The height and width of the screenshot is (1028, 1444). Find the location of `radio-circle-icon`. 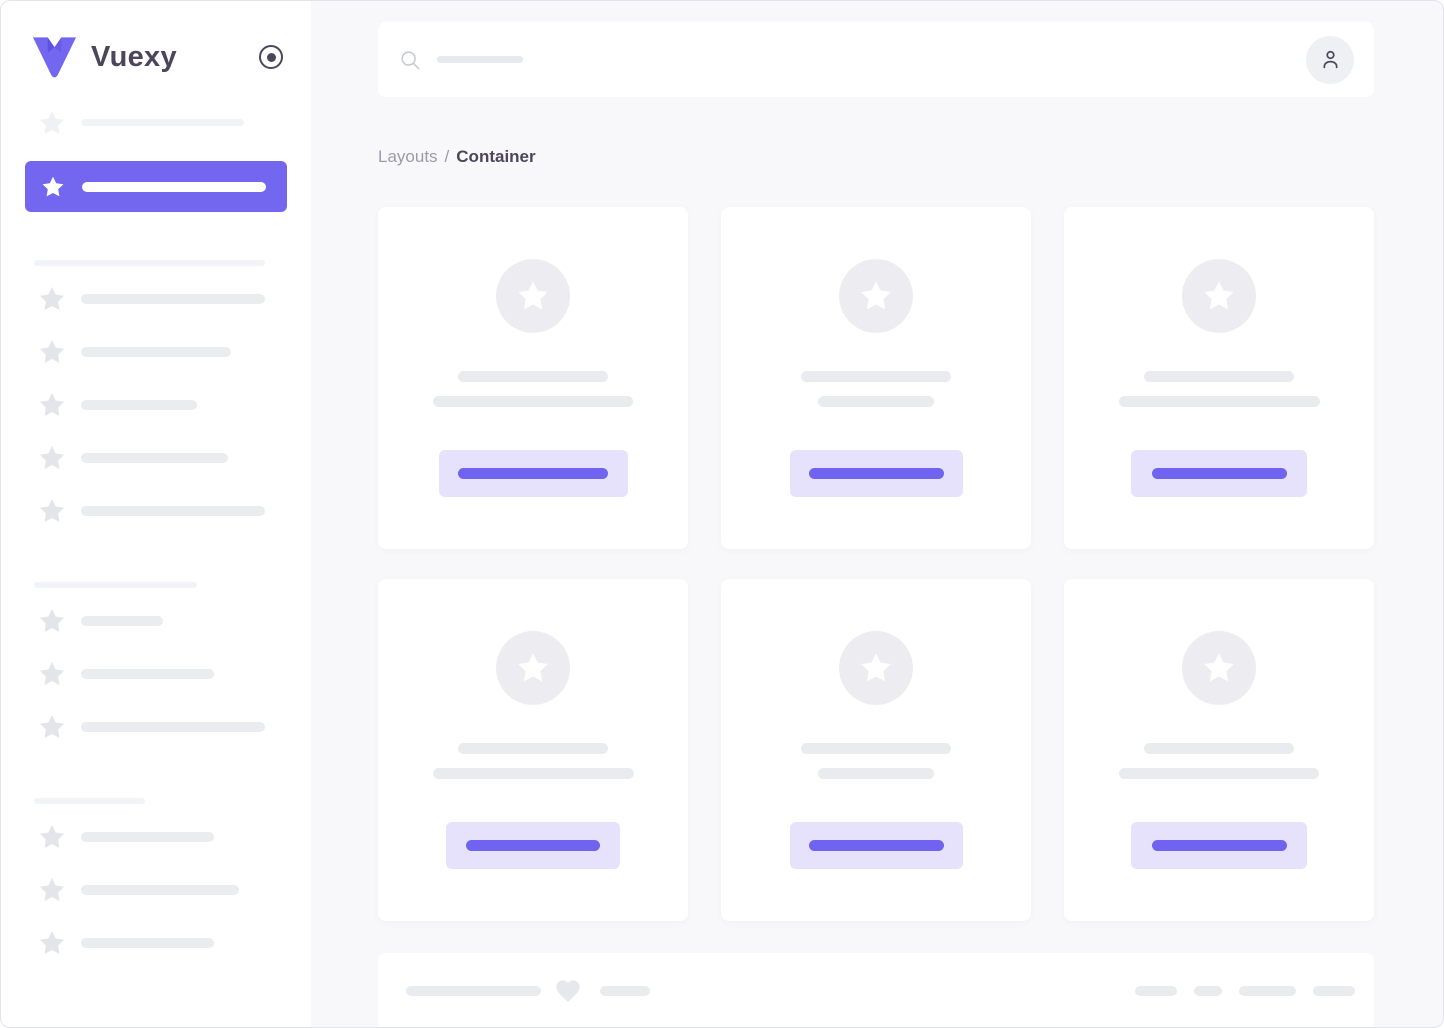

radio-circle-icon is located at coordinates (271, 57).